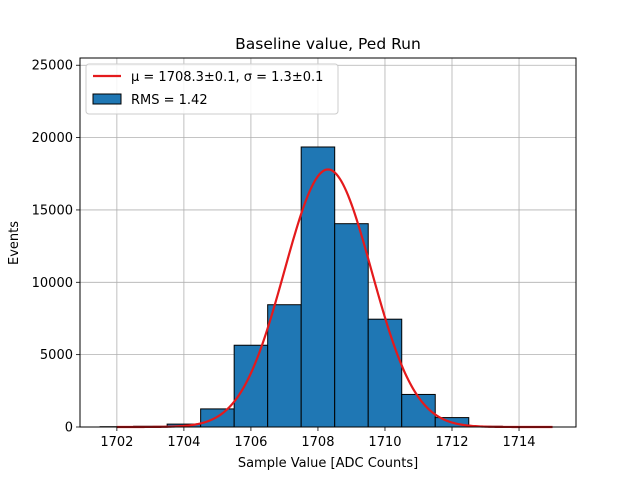 This screenshot has height=480, width=640. I want to click on legend-hist-swatch, so click(107, 99).